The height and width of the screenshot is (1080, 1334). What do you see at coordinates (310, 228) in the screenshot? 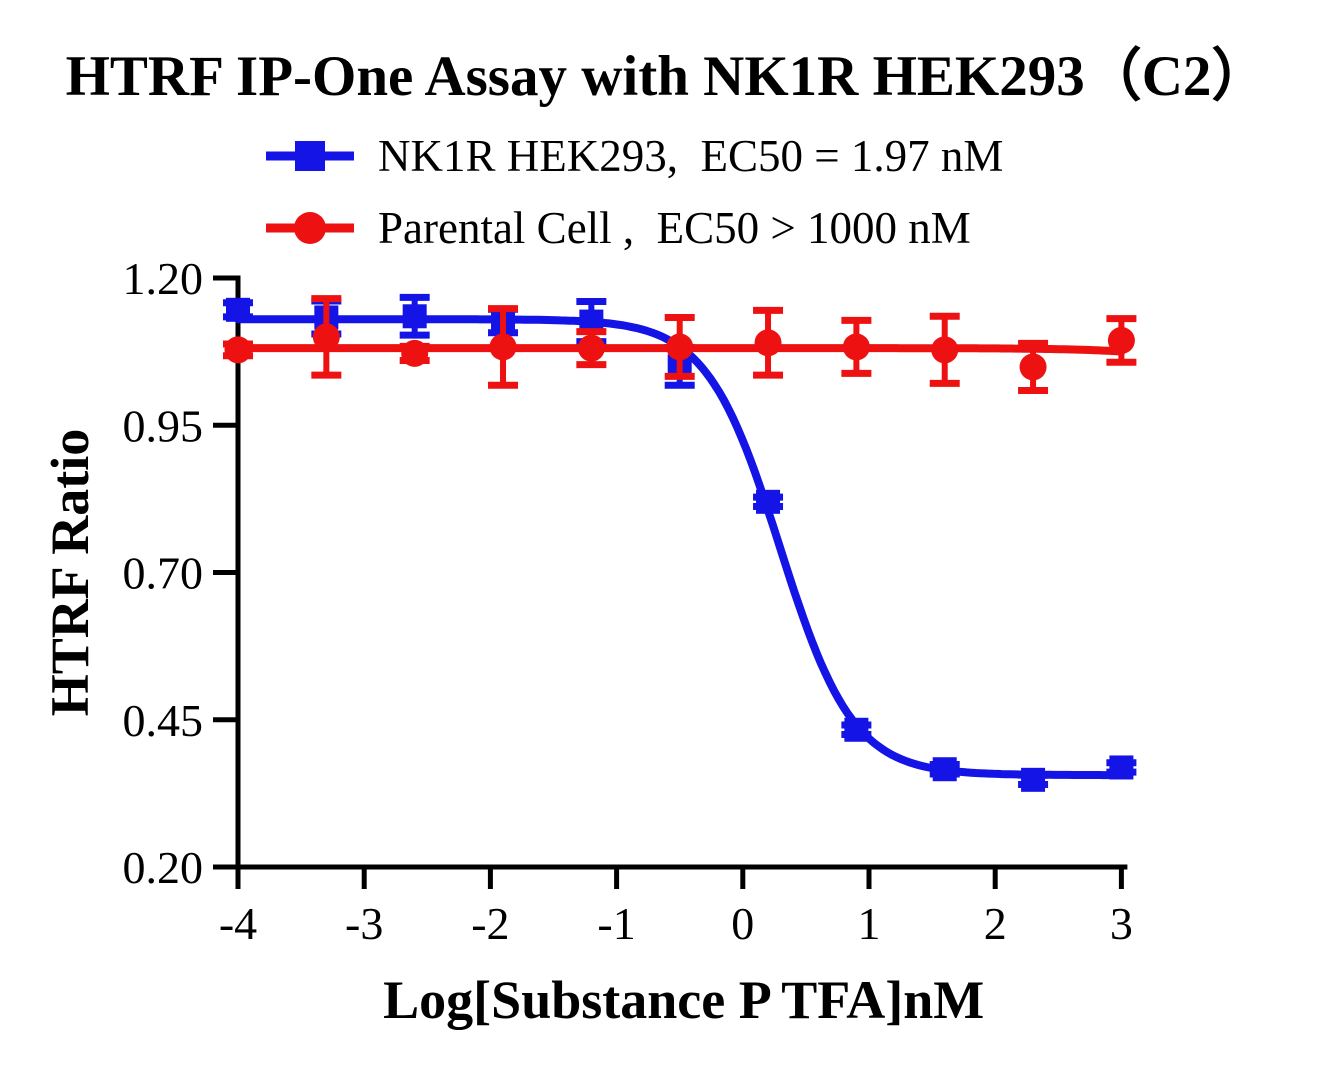
I see `legend-circle-on-line-icon` at bounding box center [310, 228].